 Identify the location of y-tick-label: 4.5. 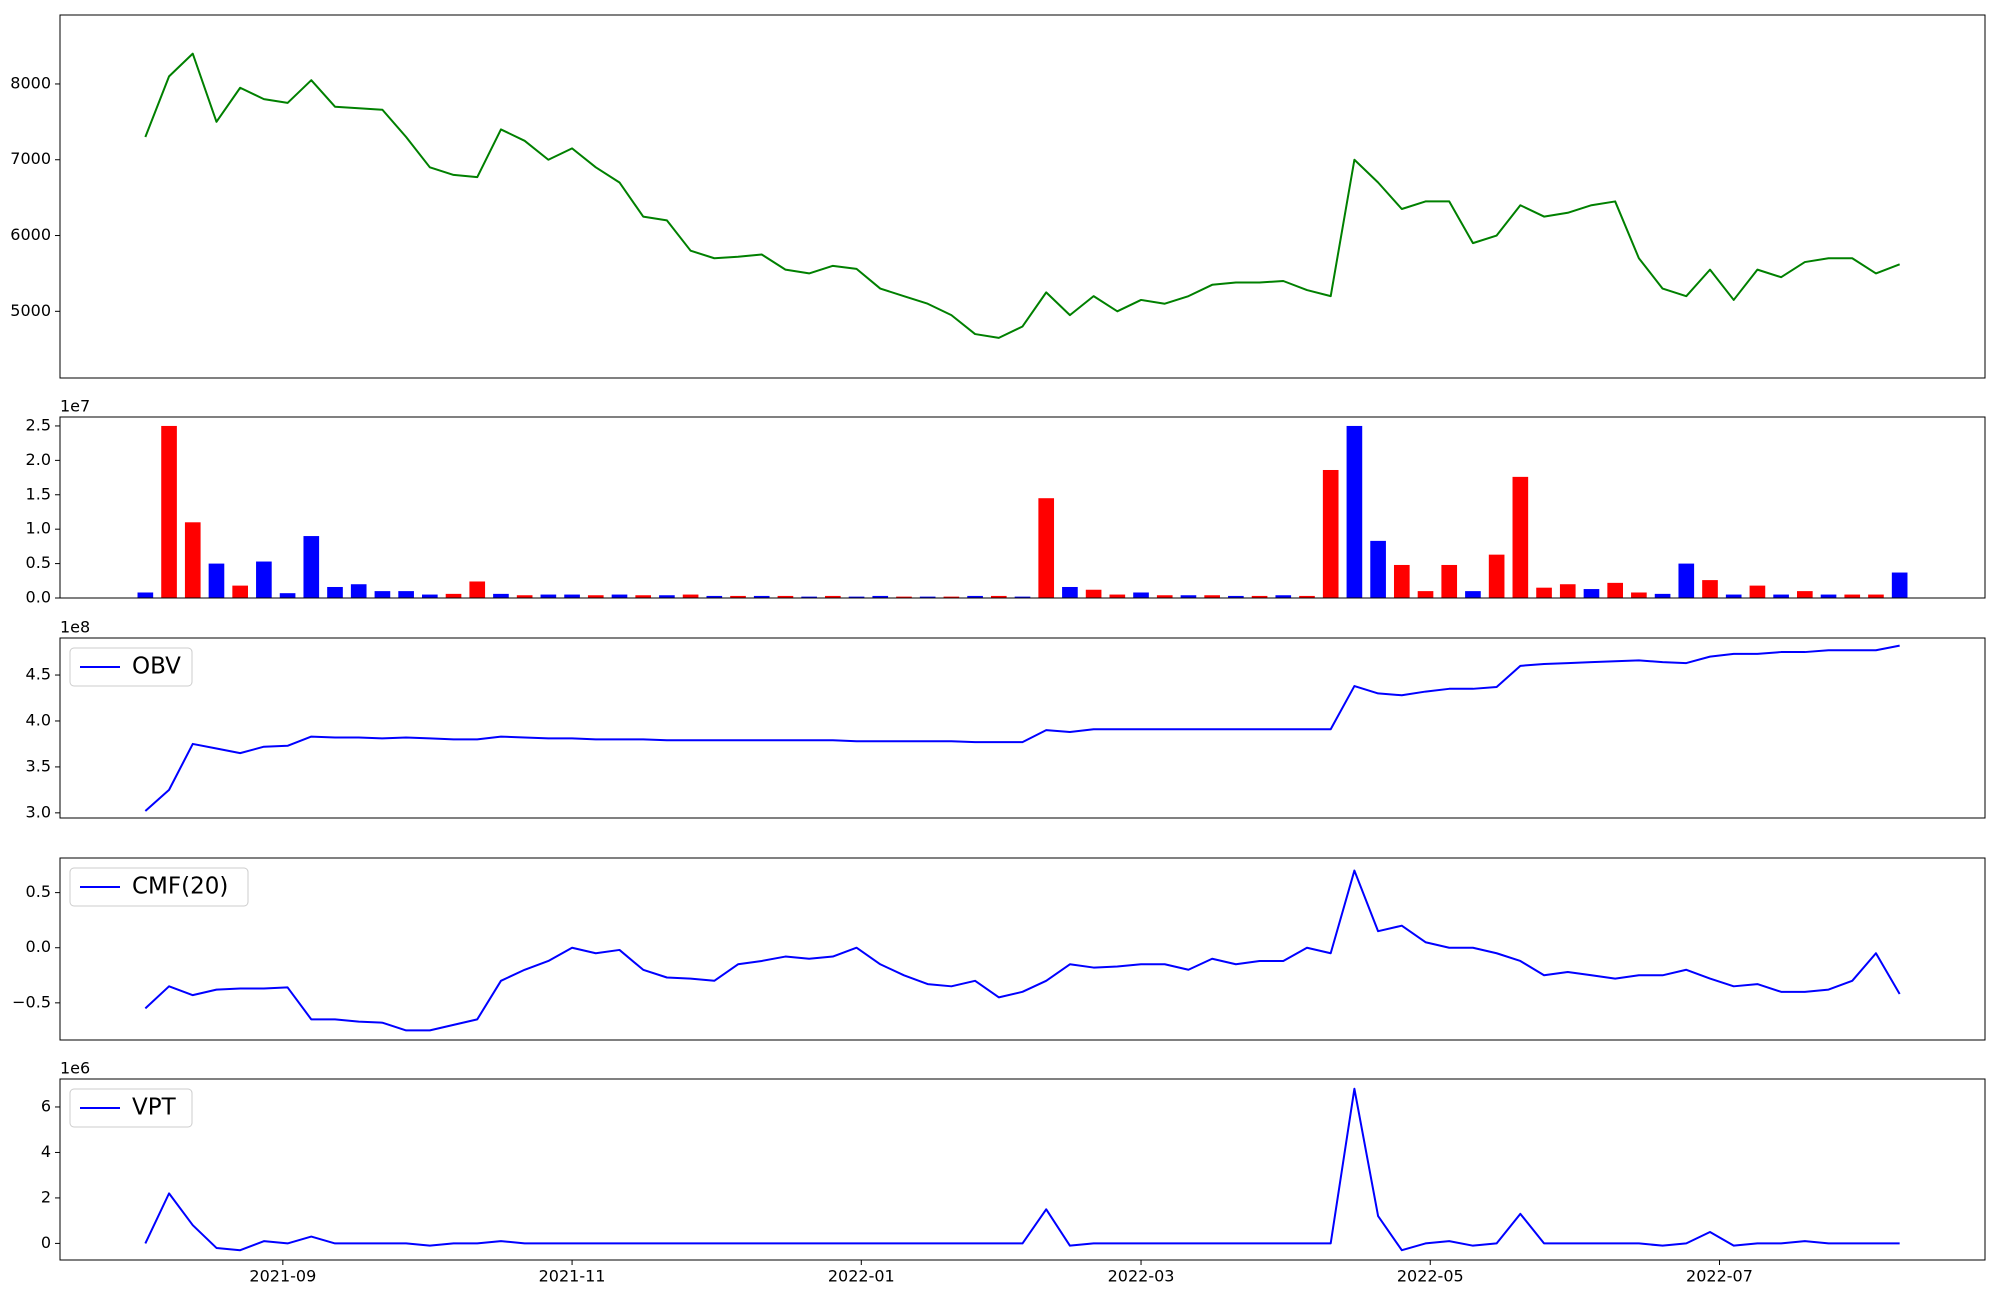
(38, 674).